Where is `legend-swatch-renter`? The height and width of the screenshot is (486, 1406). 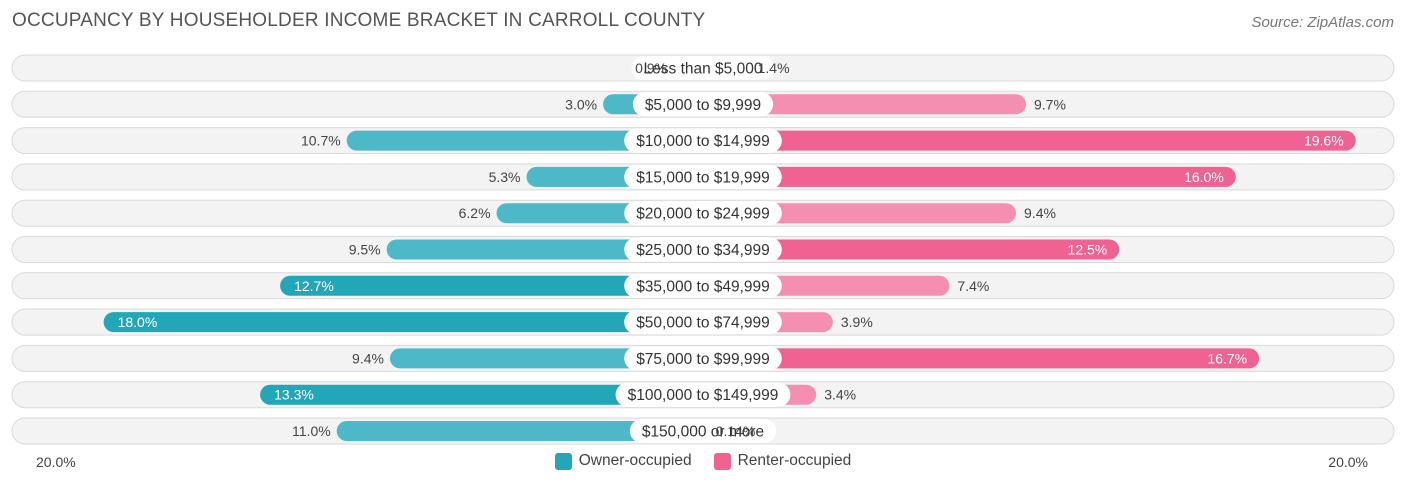
legend-swatch-renter is located at coordinates (722, 461).